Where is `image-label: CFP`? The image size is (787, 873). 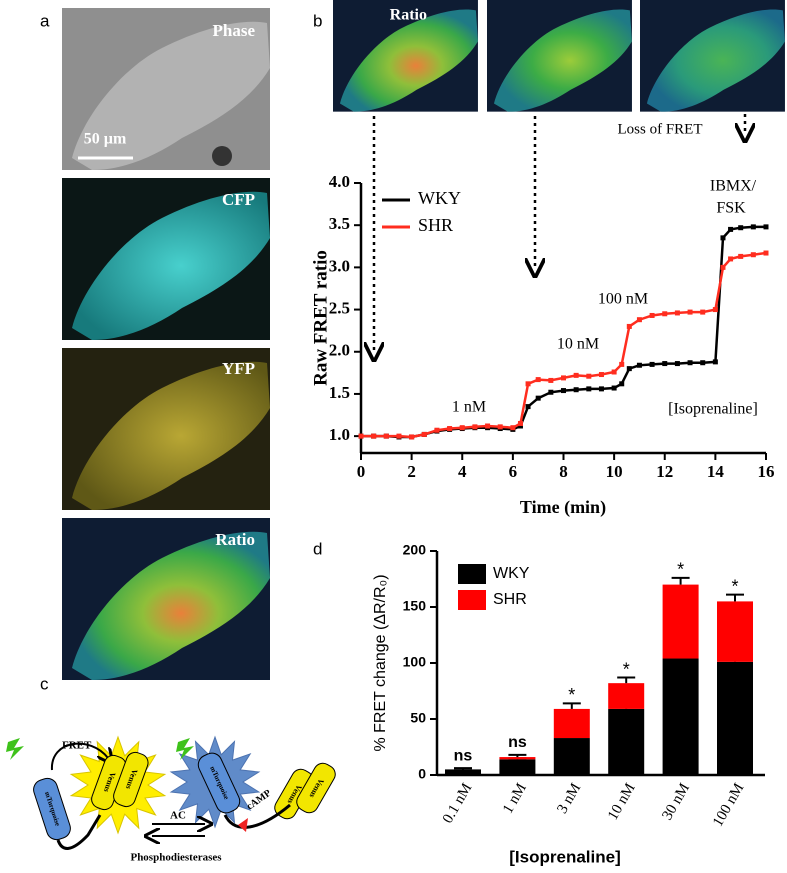
image-label: CFP is located at coordinates (238, 199).